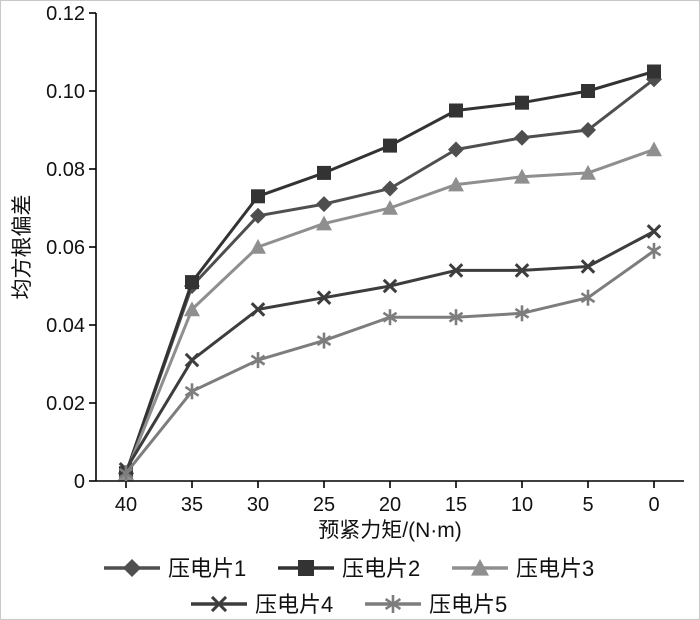 The width and height of the screenshot is (700, 620). I want to click on y-tick-label: 0.10, so click(65, 92).